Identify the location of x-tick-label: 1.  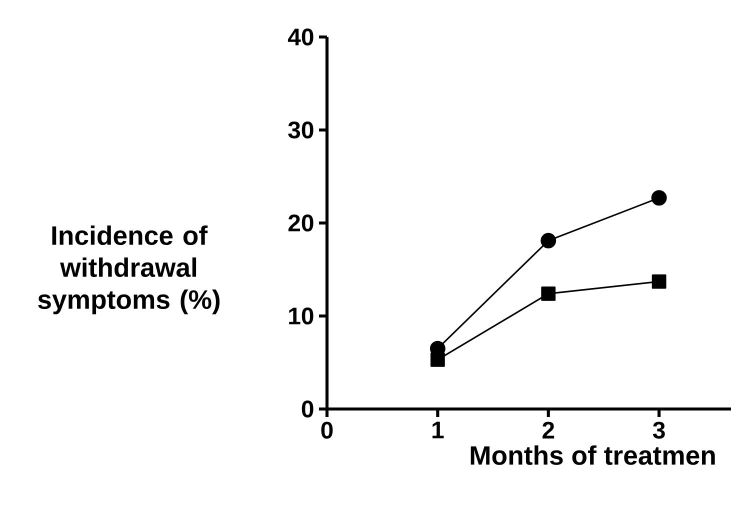
(438, 430).